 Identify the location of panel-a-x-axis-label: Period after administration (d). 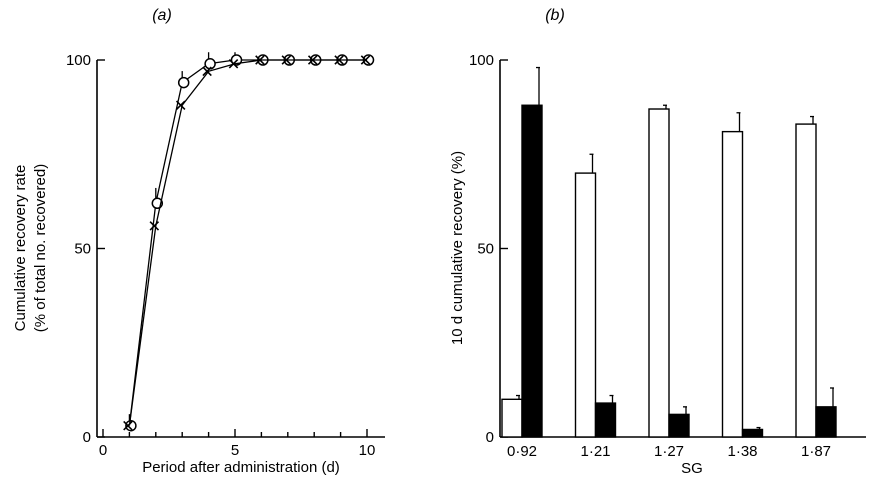
(241, 467).